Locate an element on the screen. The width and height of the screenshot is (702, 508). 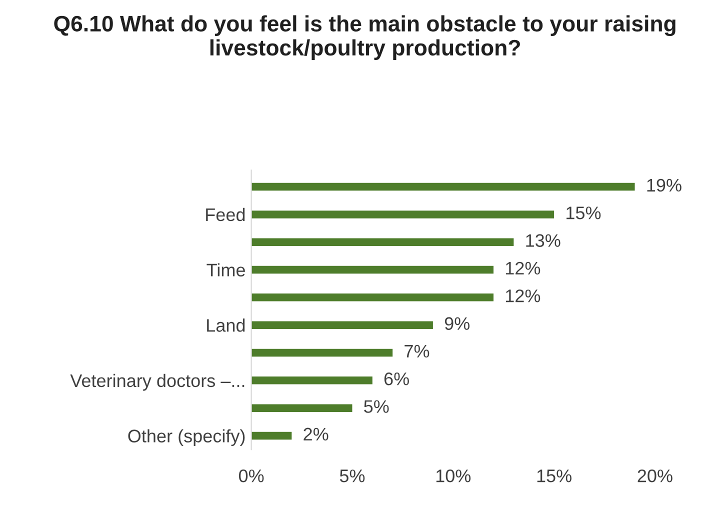
data-label: 13% is located at coordinates (543, 240).